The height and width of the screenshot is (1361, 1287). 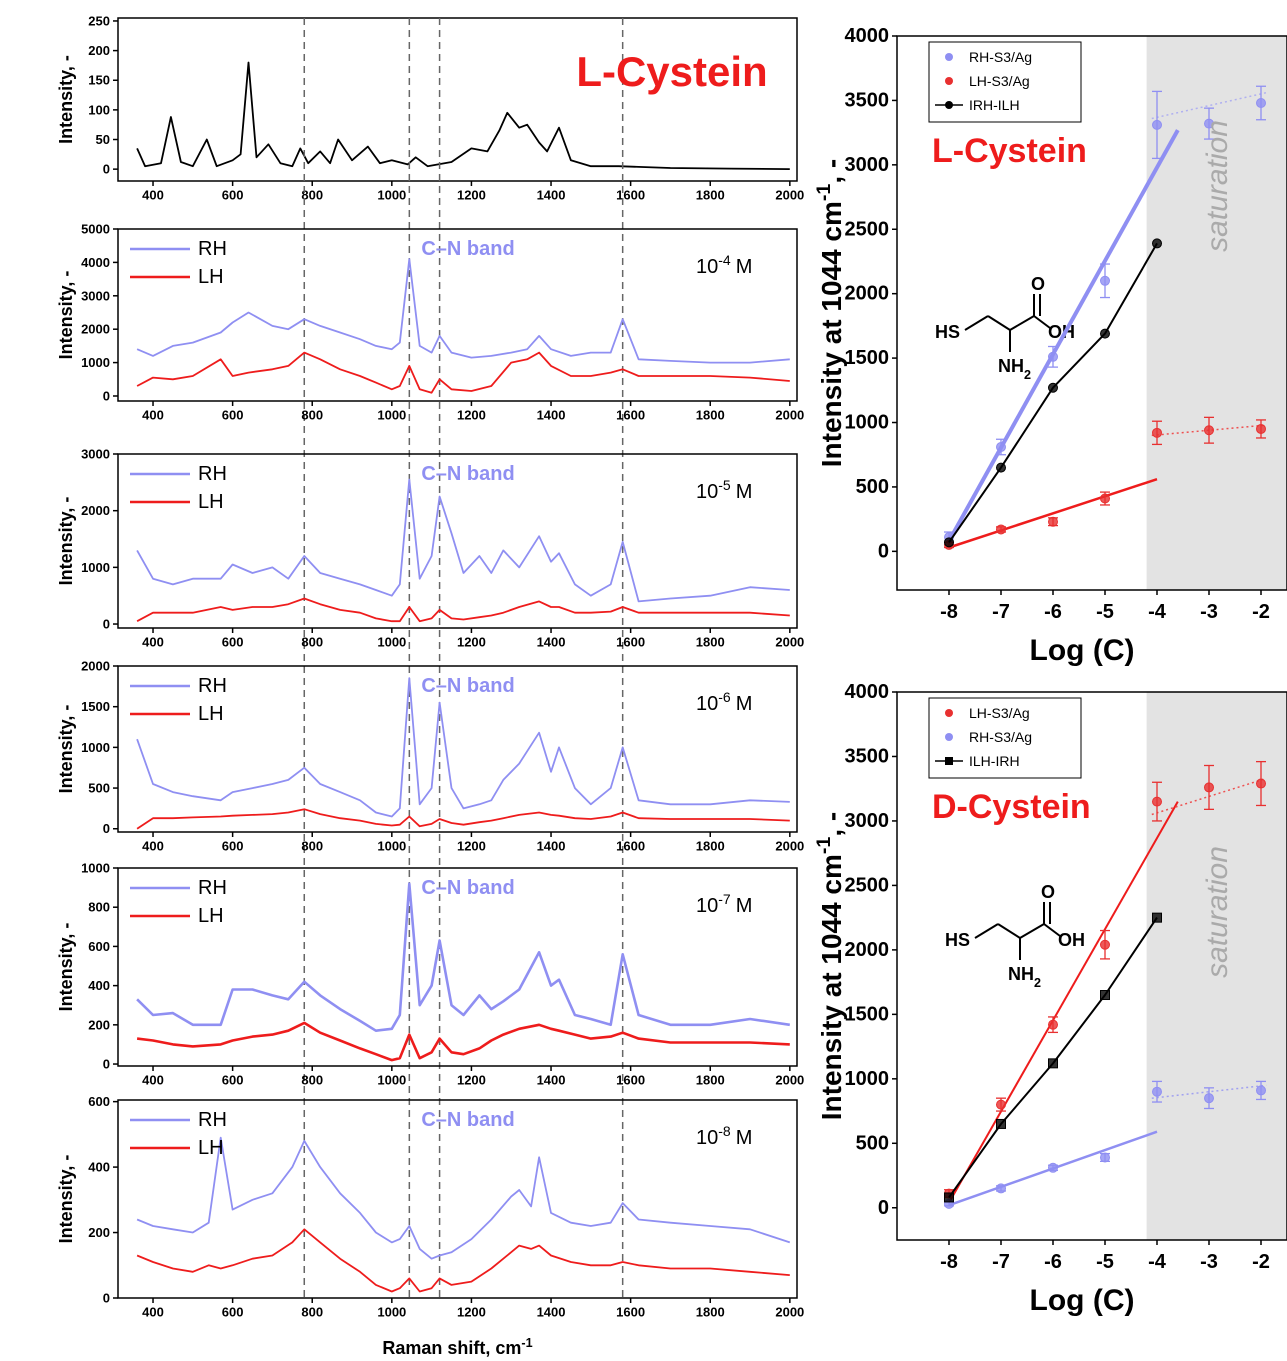 I want to click on y-axis-label-part: -1, so click(x=824, y=193).